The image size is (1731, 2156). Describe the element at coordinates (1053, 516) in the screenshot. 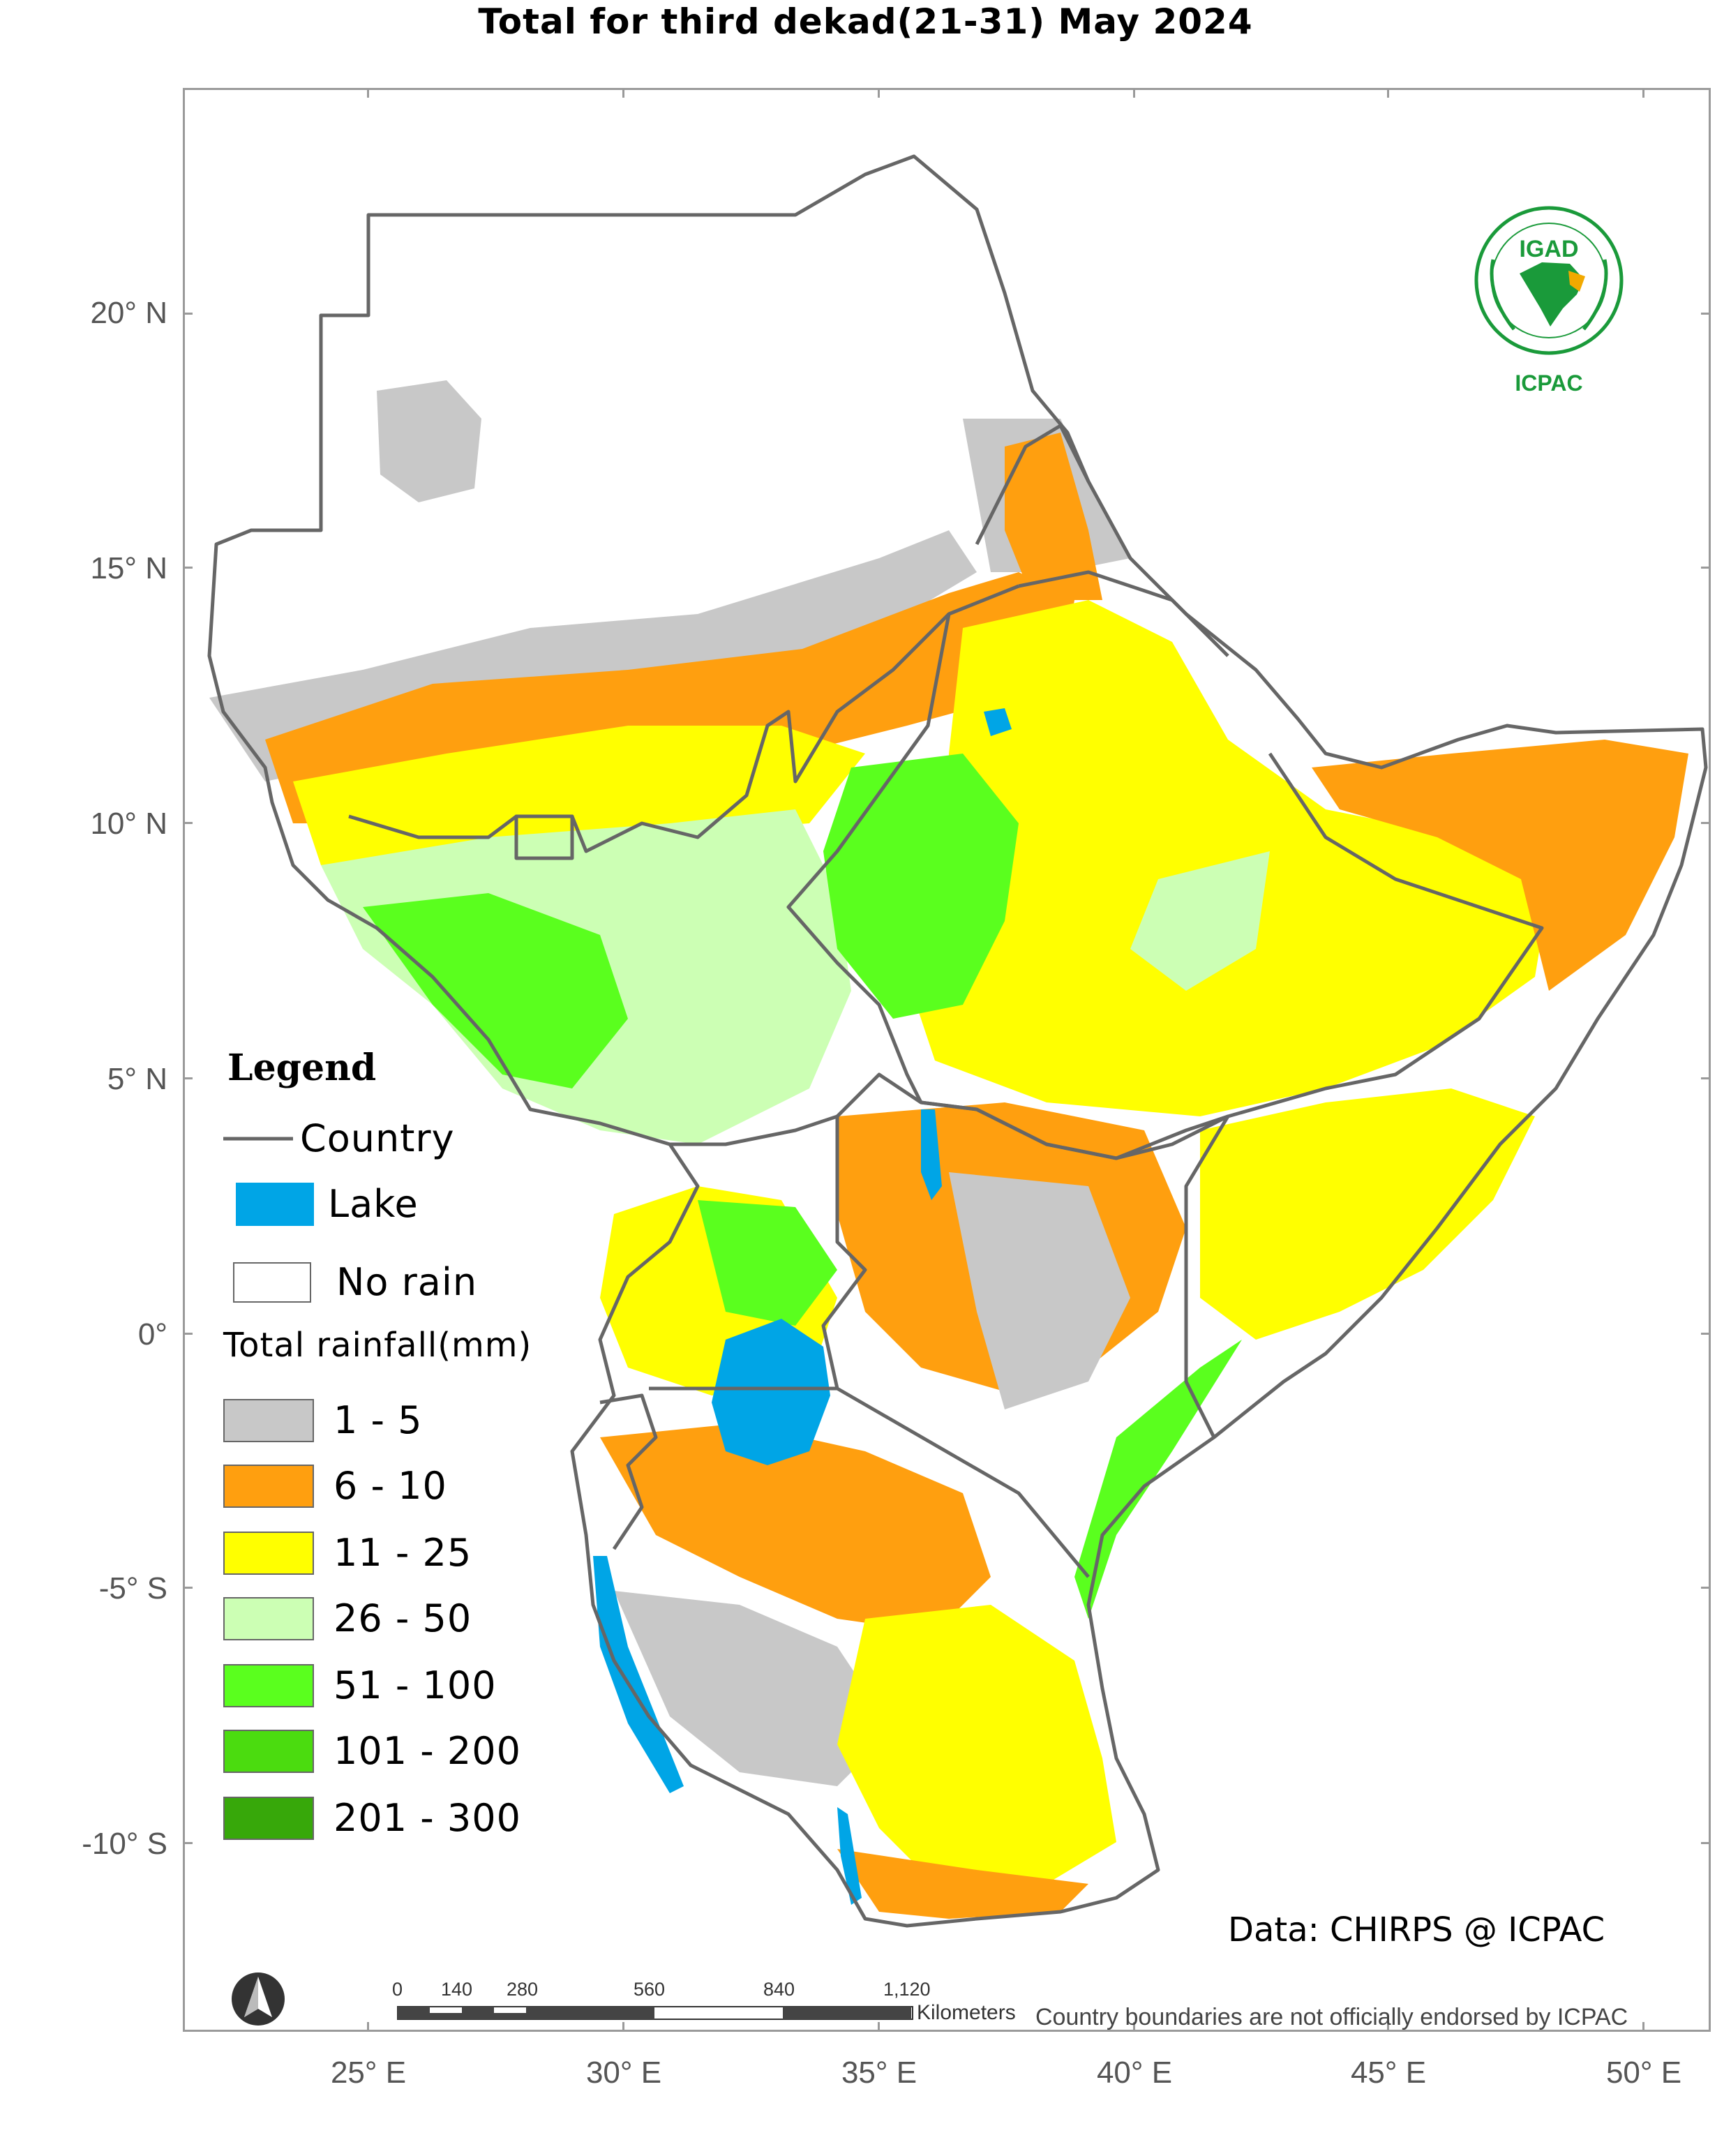

I see `zone-6-10-eritrea` at that location.